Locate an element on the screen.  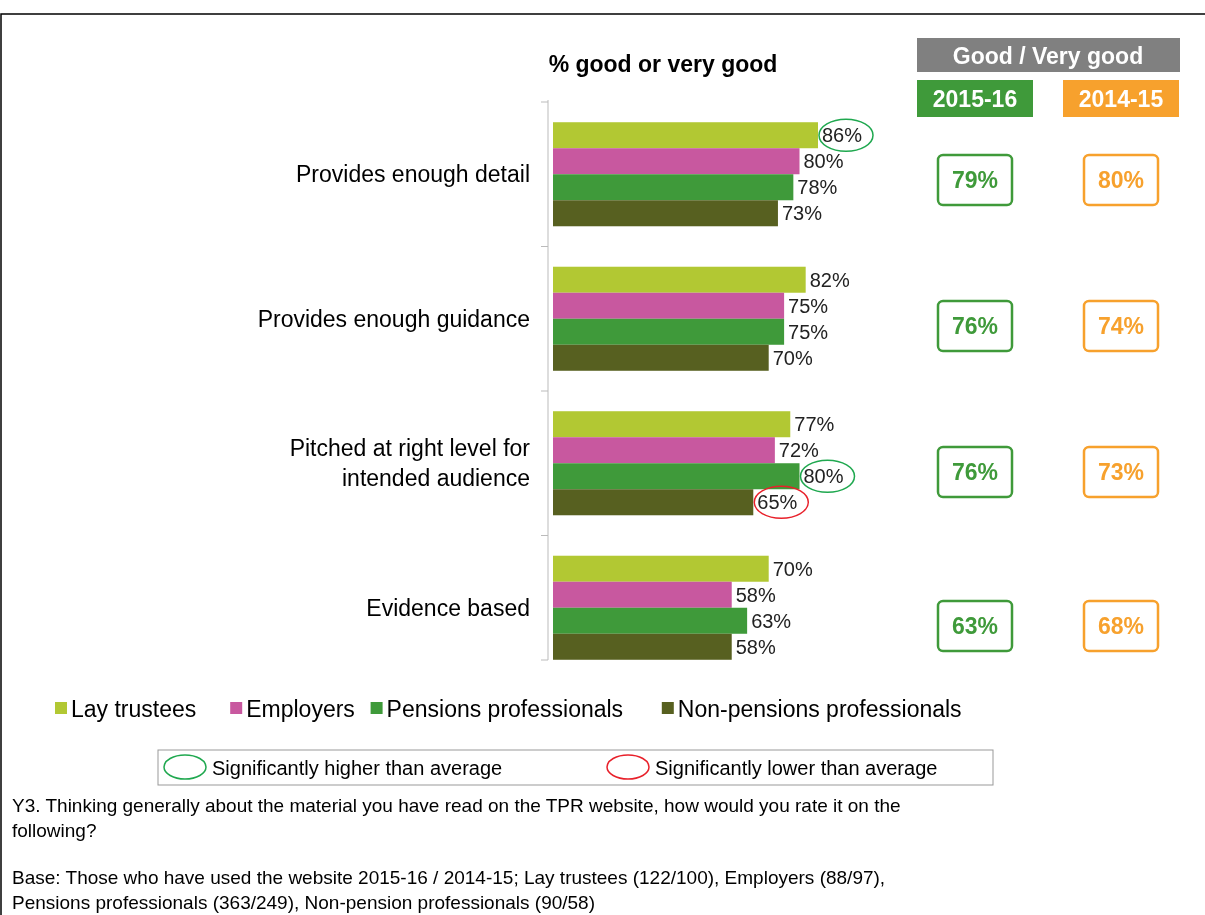
legend-label: Pensions professionals is located at coordinates (505, 709).